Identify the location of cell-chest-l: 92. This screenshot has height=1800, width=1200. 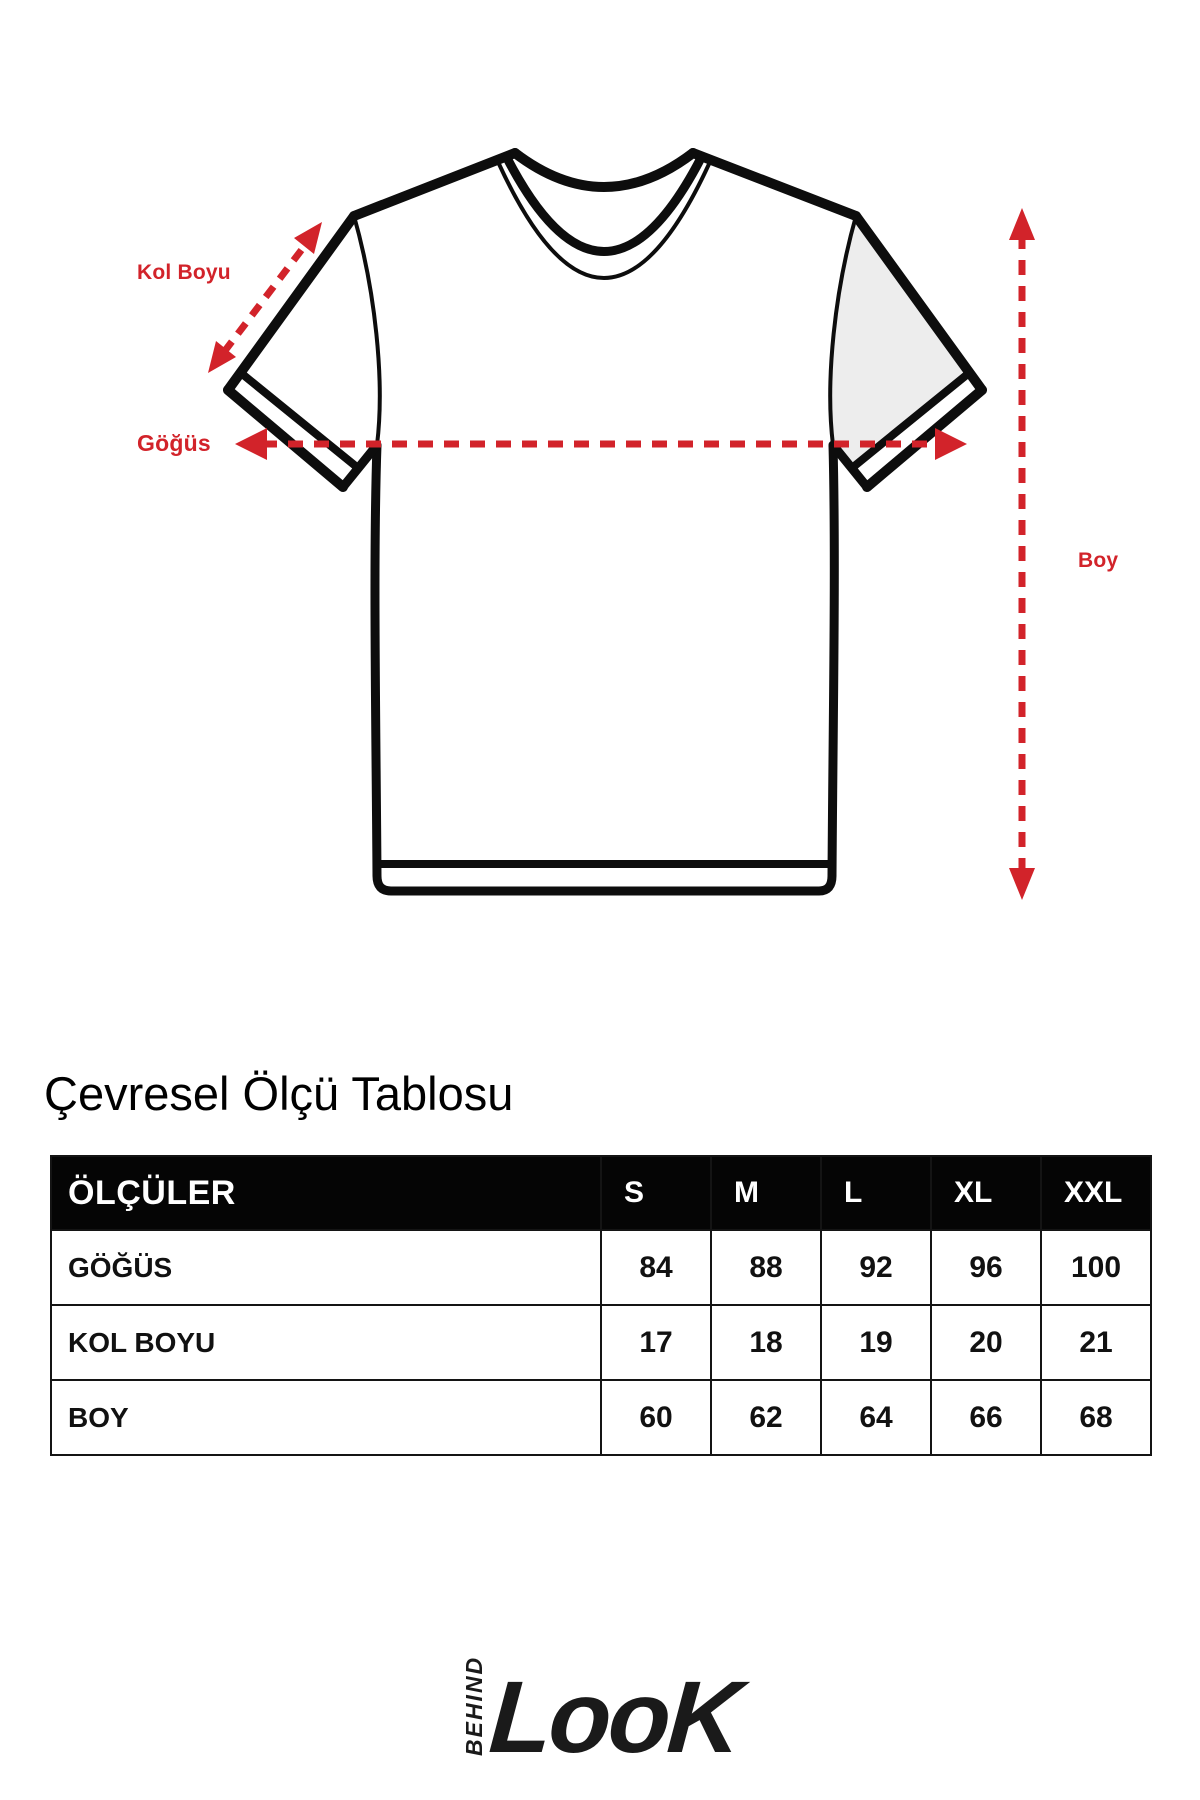
(876, 1267).